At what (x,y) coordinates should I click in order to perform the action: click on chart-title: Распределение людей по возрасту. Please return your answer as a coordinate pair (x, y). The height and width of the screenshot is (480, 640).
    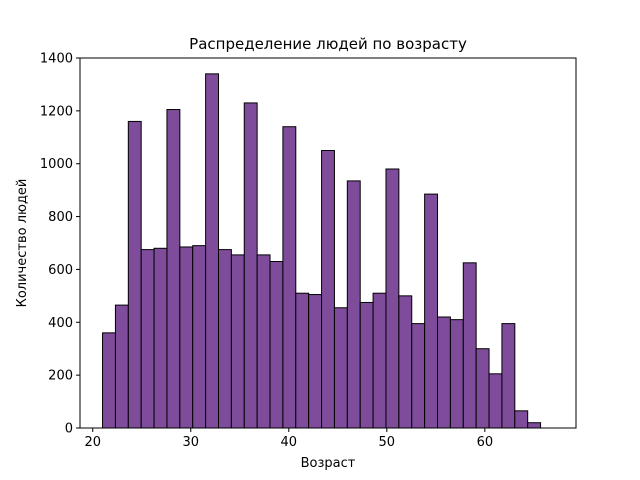
    Looking at the image, I should click on (328, 44).